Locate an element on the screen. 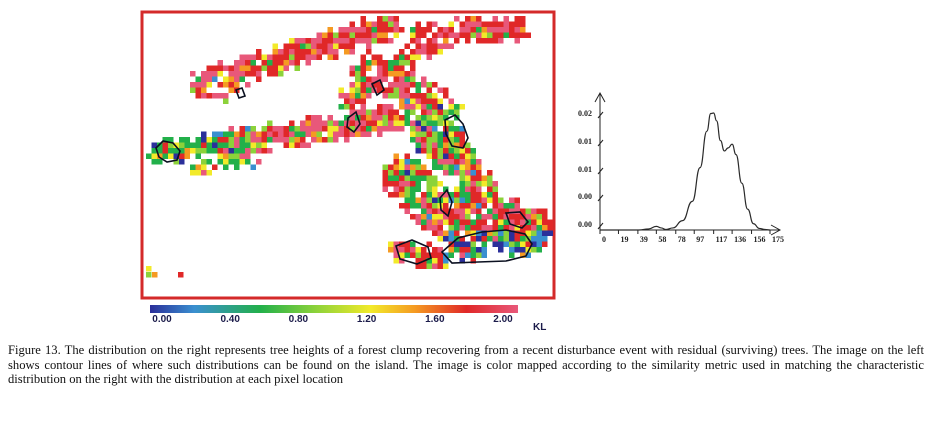  colorbar-tick-label: 0.00 is located at coordinates (162, 319).